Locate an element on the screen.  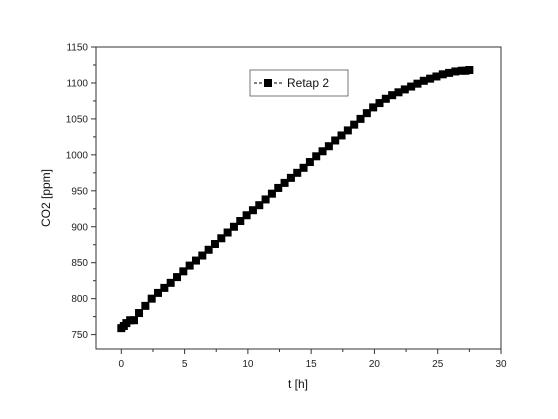
x-tick-label: 20 is located at coordinates (375, 364).